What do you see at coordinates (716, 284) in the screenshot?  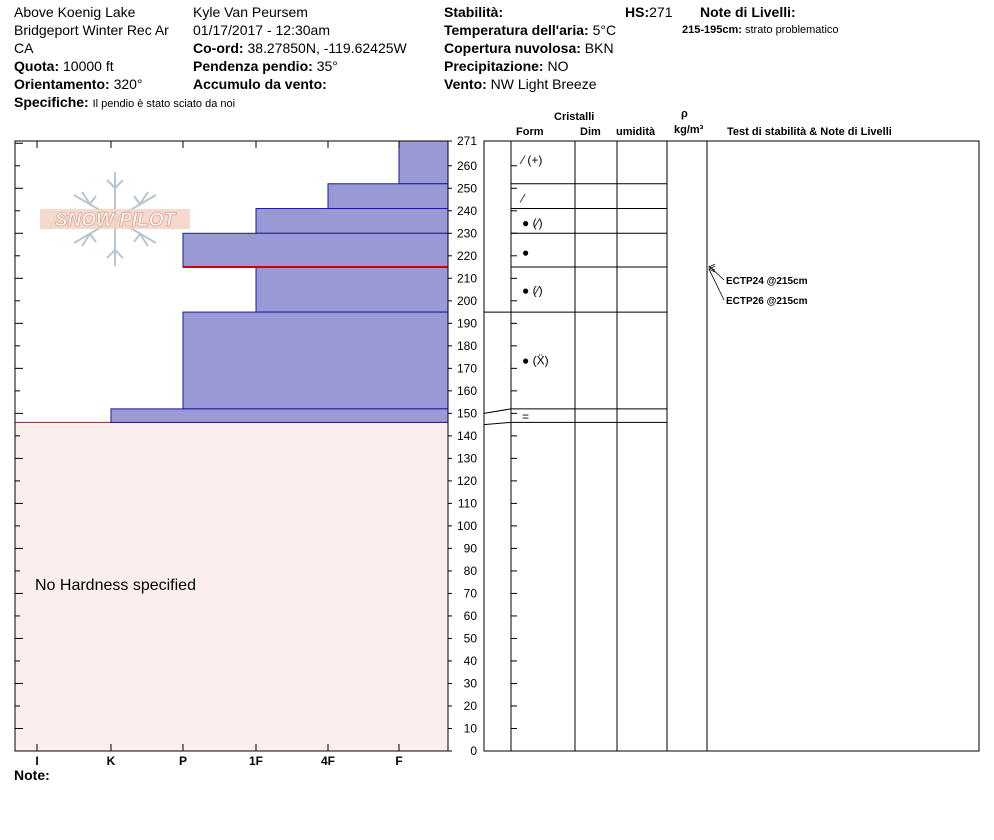 I see `stability-test-arrow` at bounding box center [716, 284].